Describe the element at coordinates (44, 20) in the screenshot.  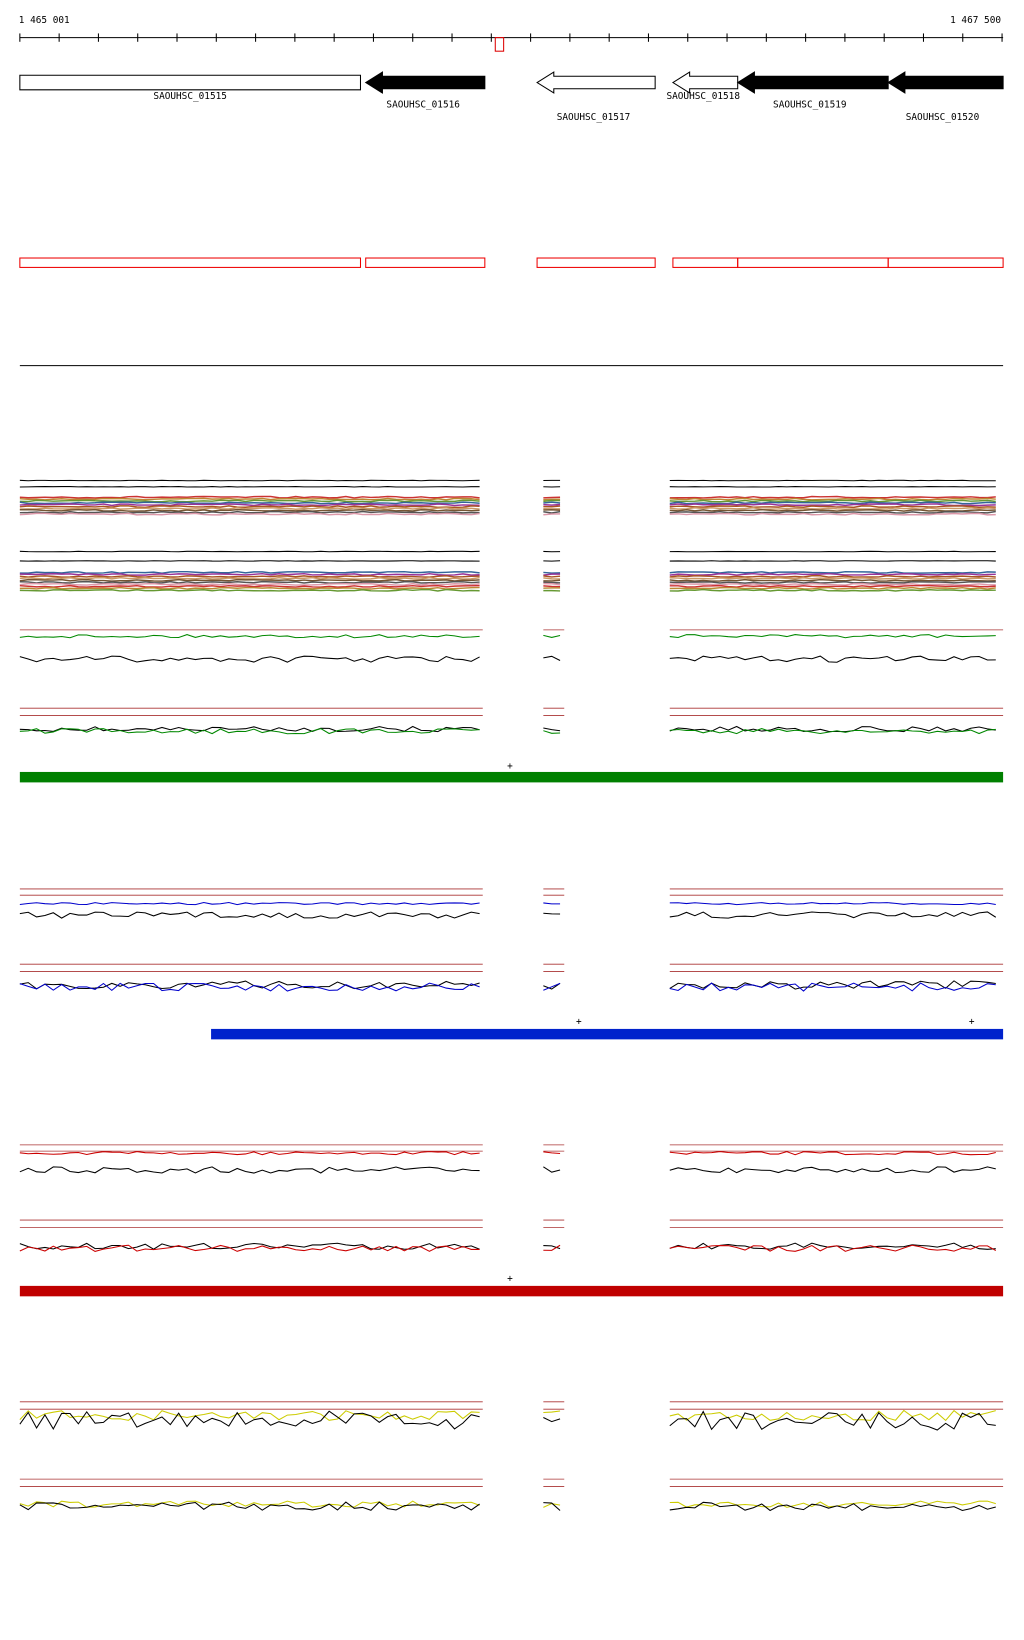
I see `start-coordinate: 1 465 001` at that location.